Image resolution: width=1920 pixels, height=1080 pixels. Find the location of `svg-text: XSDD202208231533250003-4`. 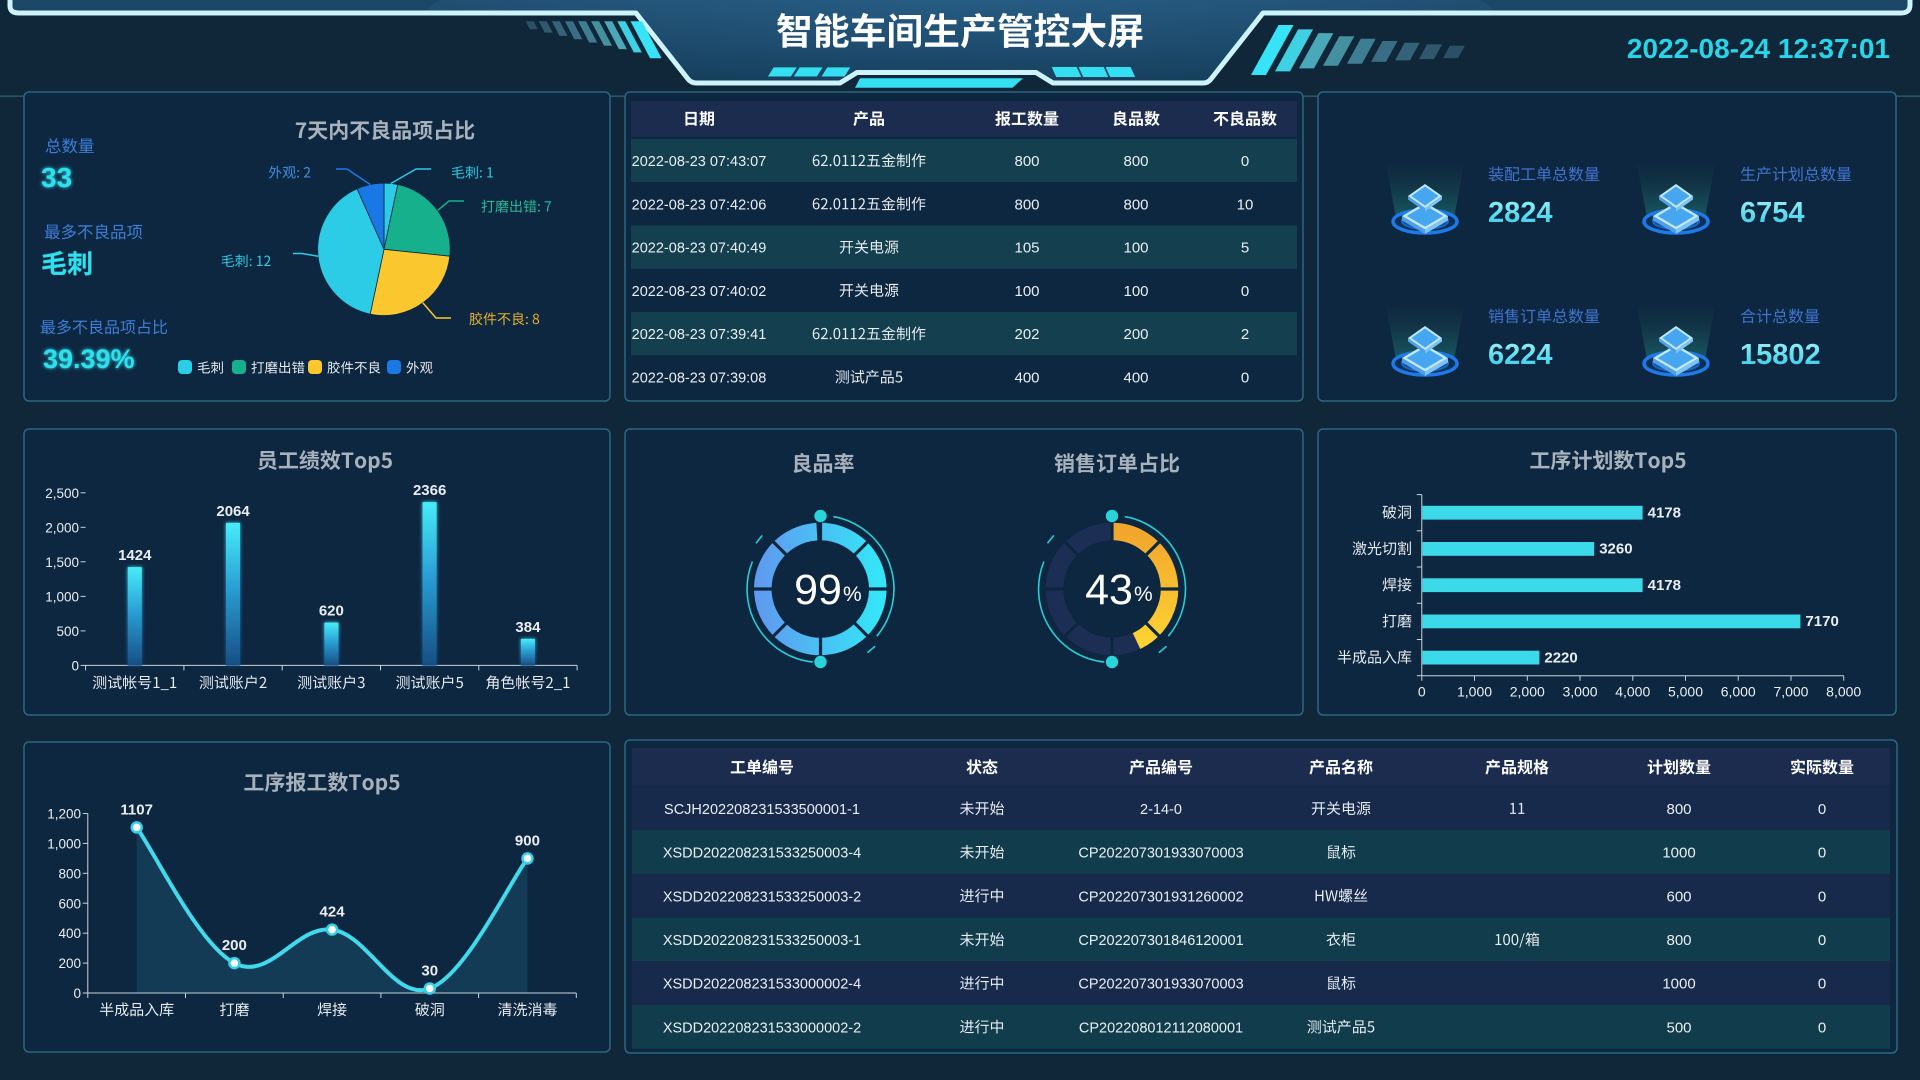

svg-text: XSDD202208231533250003-4 is located at coordinates (762, 854).